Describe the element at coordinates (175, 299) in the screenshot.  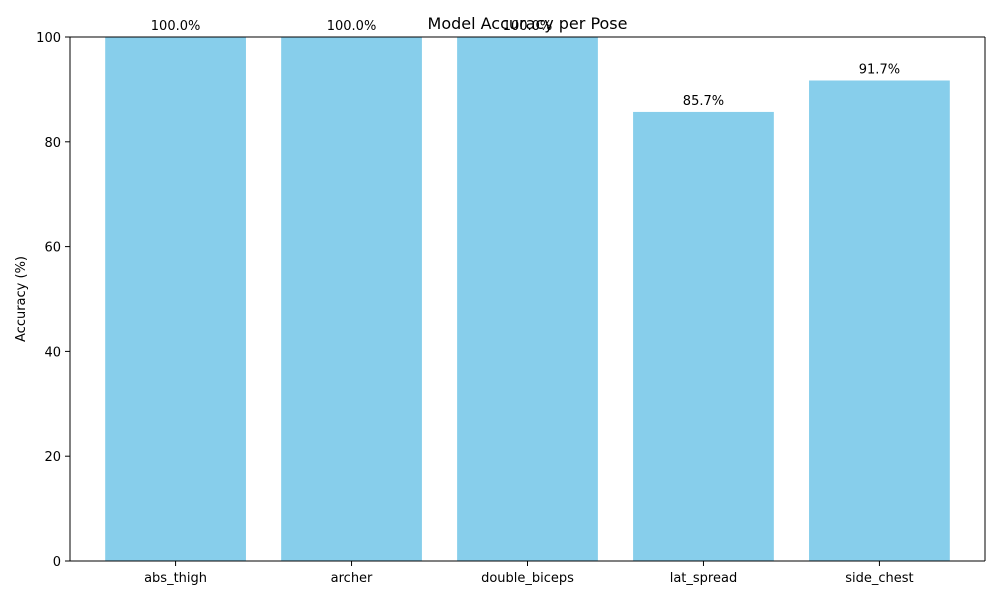
I see `bar-abs_thigh` at that location.